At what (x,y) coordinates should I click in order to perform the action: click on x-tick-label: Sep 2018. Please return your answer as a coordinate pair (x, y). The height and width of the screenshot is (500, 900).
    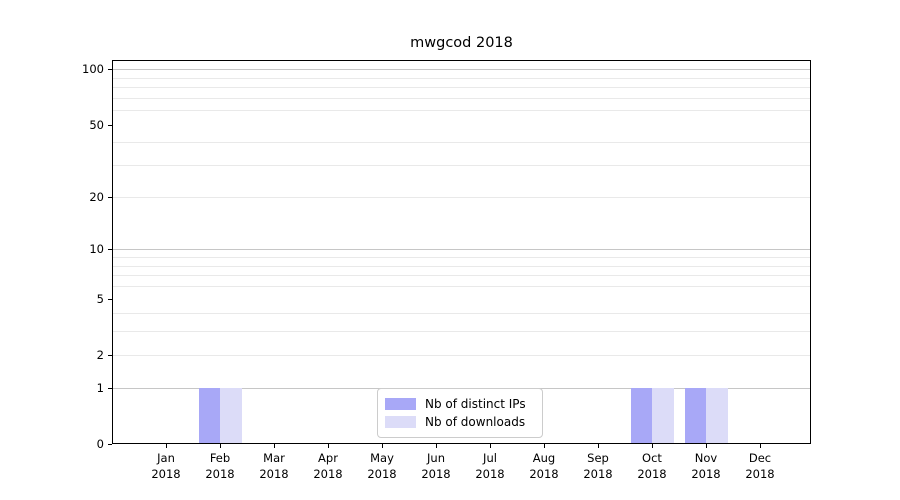
    Looking at the image, I should click on (598, 466).